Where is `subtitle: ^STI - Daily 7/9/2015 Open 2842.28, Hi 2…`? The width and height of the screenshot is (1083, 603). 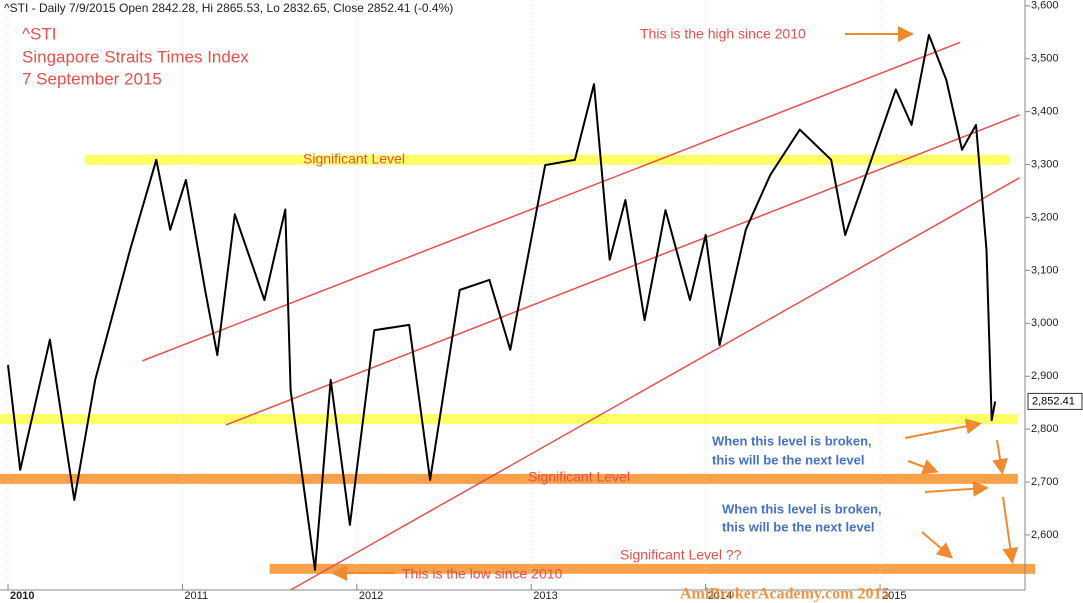
subtitle: ^STI - Daily 7/9/2015 Open 2842.28, Hi 2… is located at coordinates (228, 8).